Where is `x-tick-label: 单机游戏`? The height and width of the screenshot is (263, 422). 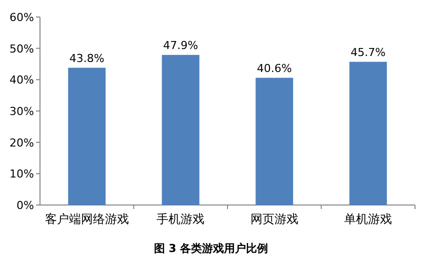 x-tick-label: 单机游戏 is located at coordinates (368, 219).